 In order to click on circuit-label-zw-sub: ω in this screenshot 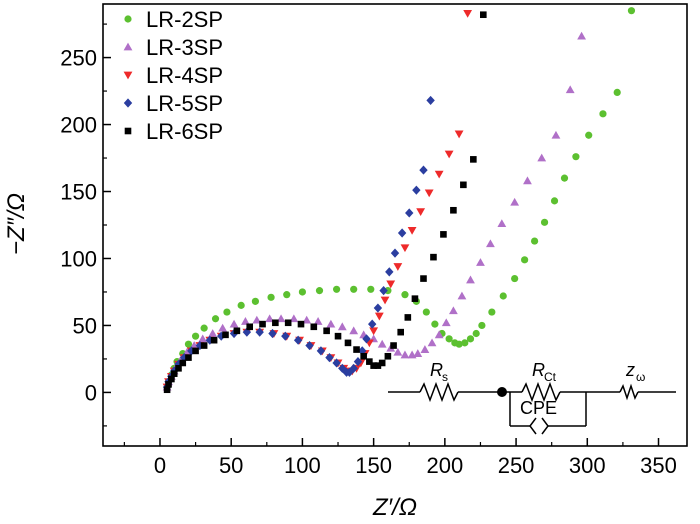, I will do `click(640, 377)`.